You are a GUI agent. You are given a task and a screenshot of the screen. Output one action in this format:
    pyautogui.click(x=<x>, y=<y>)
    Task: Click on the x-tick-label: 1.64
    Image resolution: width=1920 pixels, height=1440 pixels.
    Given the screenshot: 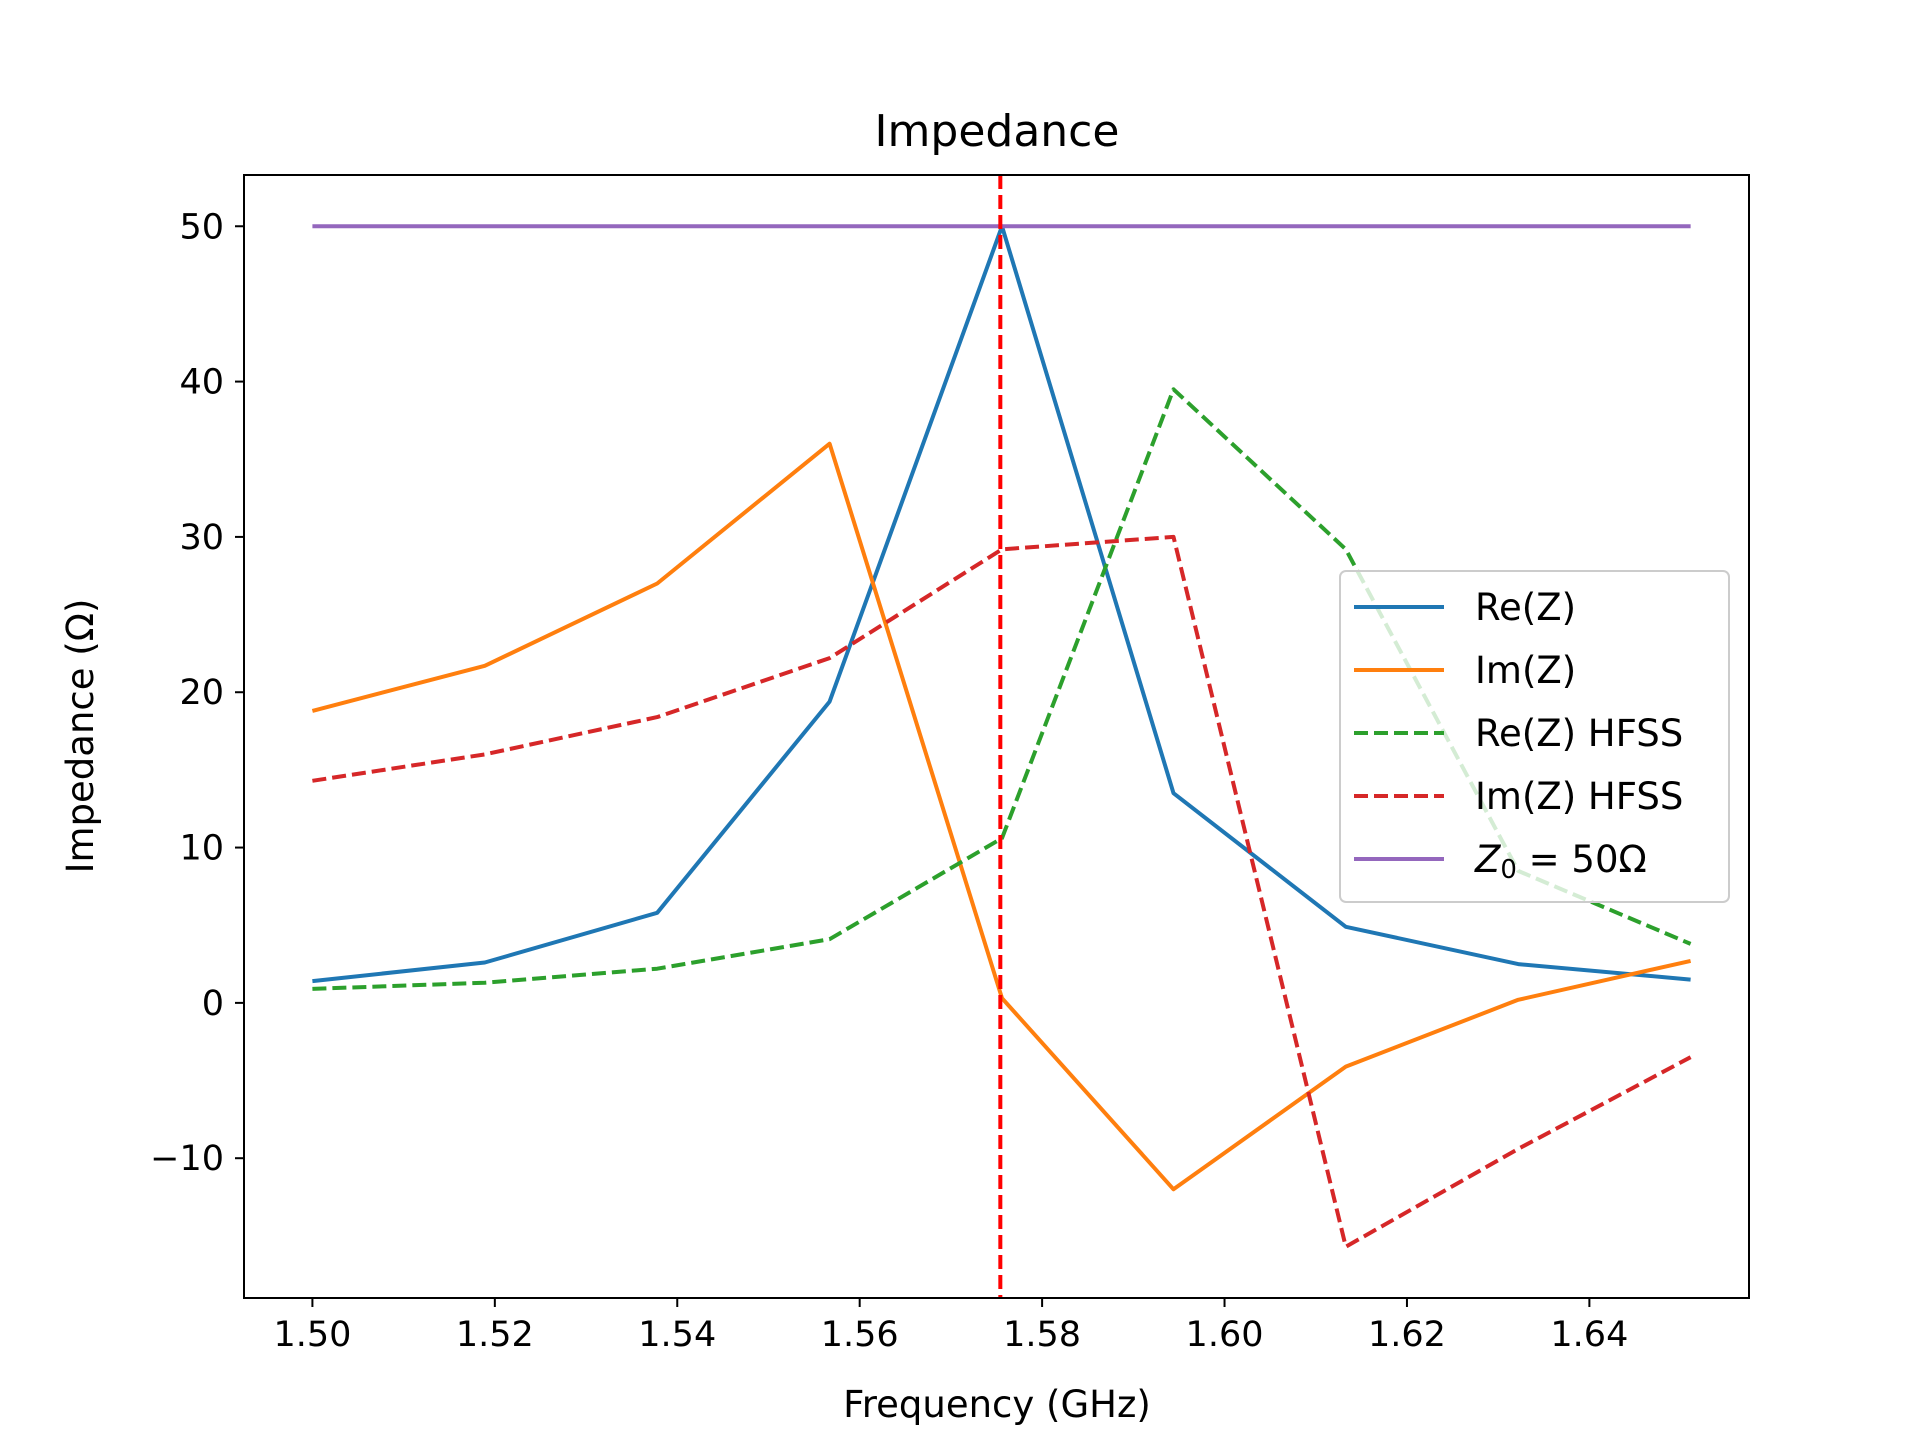 What is the action you would take?
    pyautogui.click(x=1589, y=1335)
    